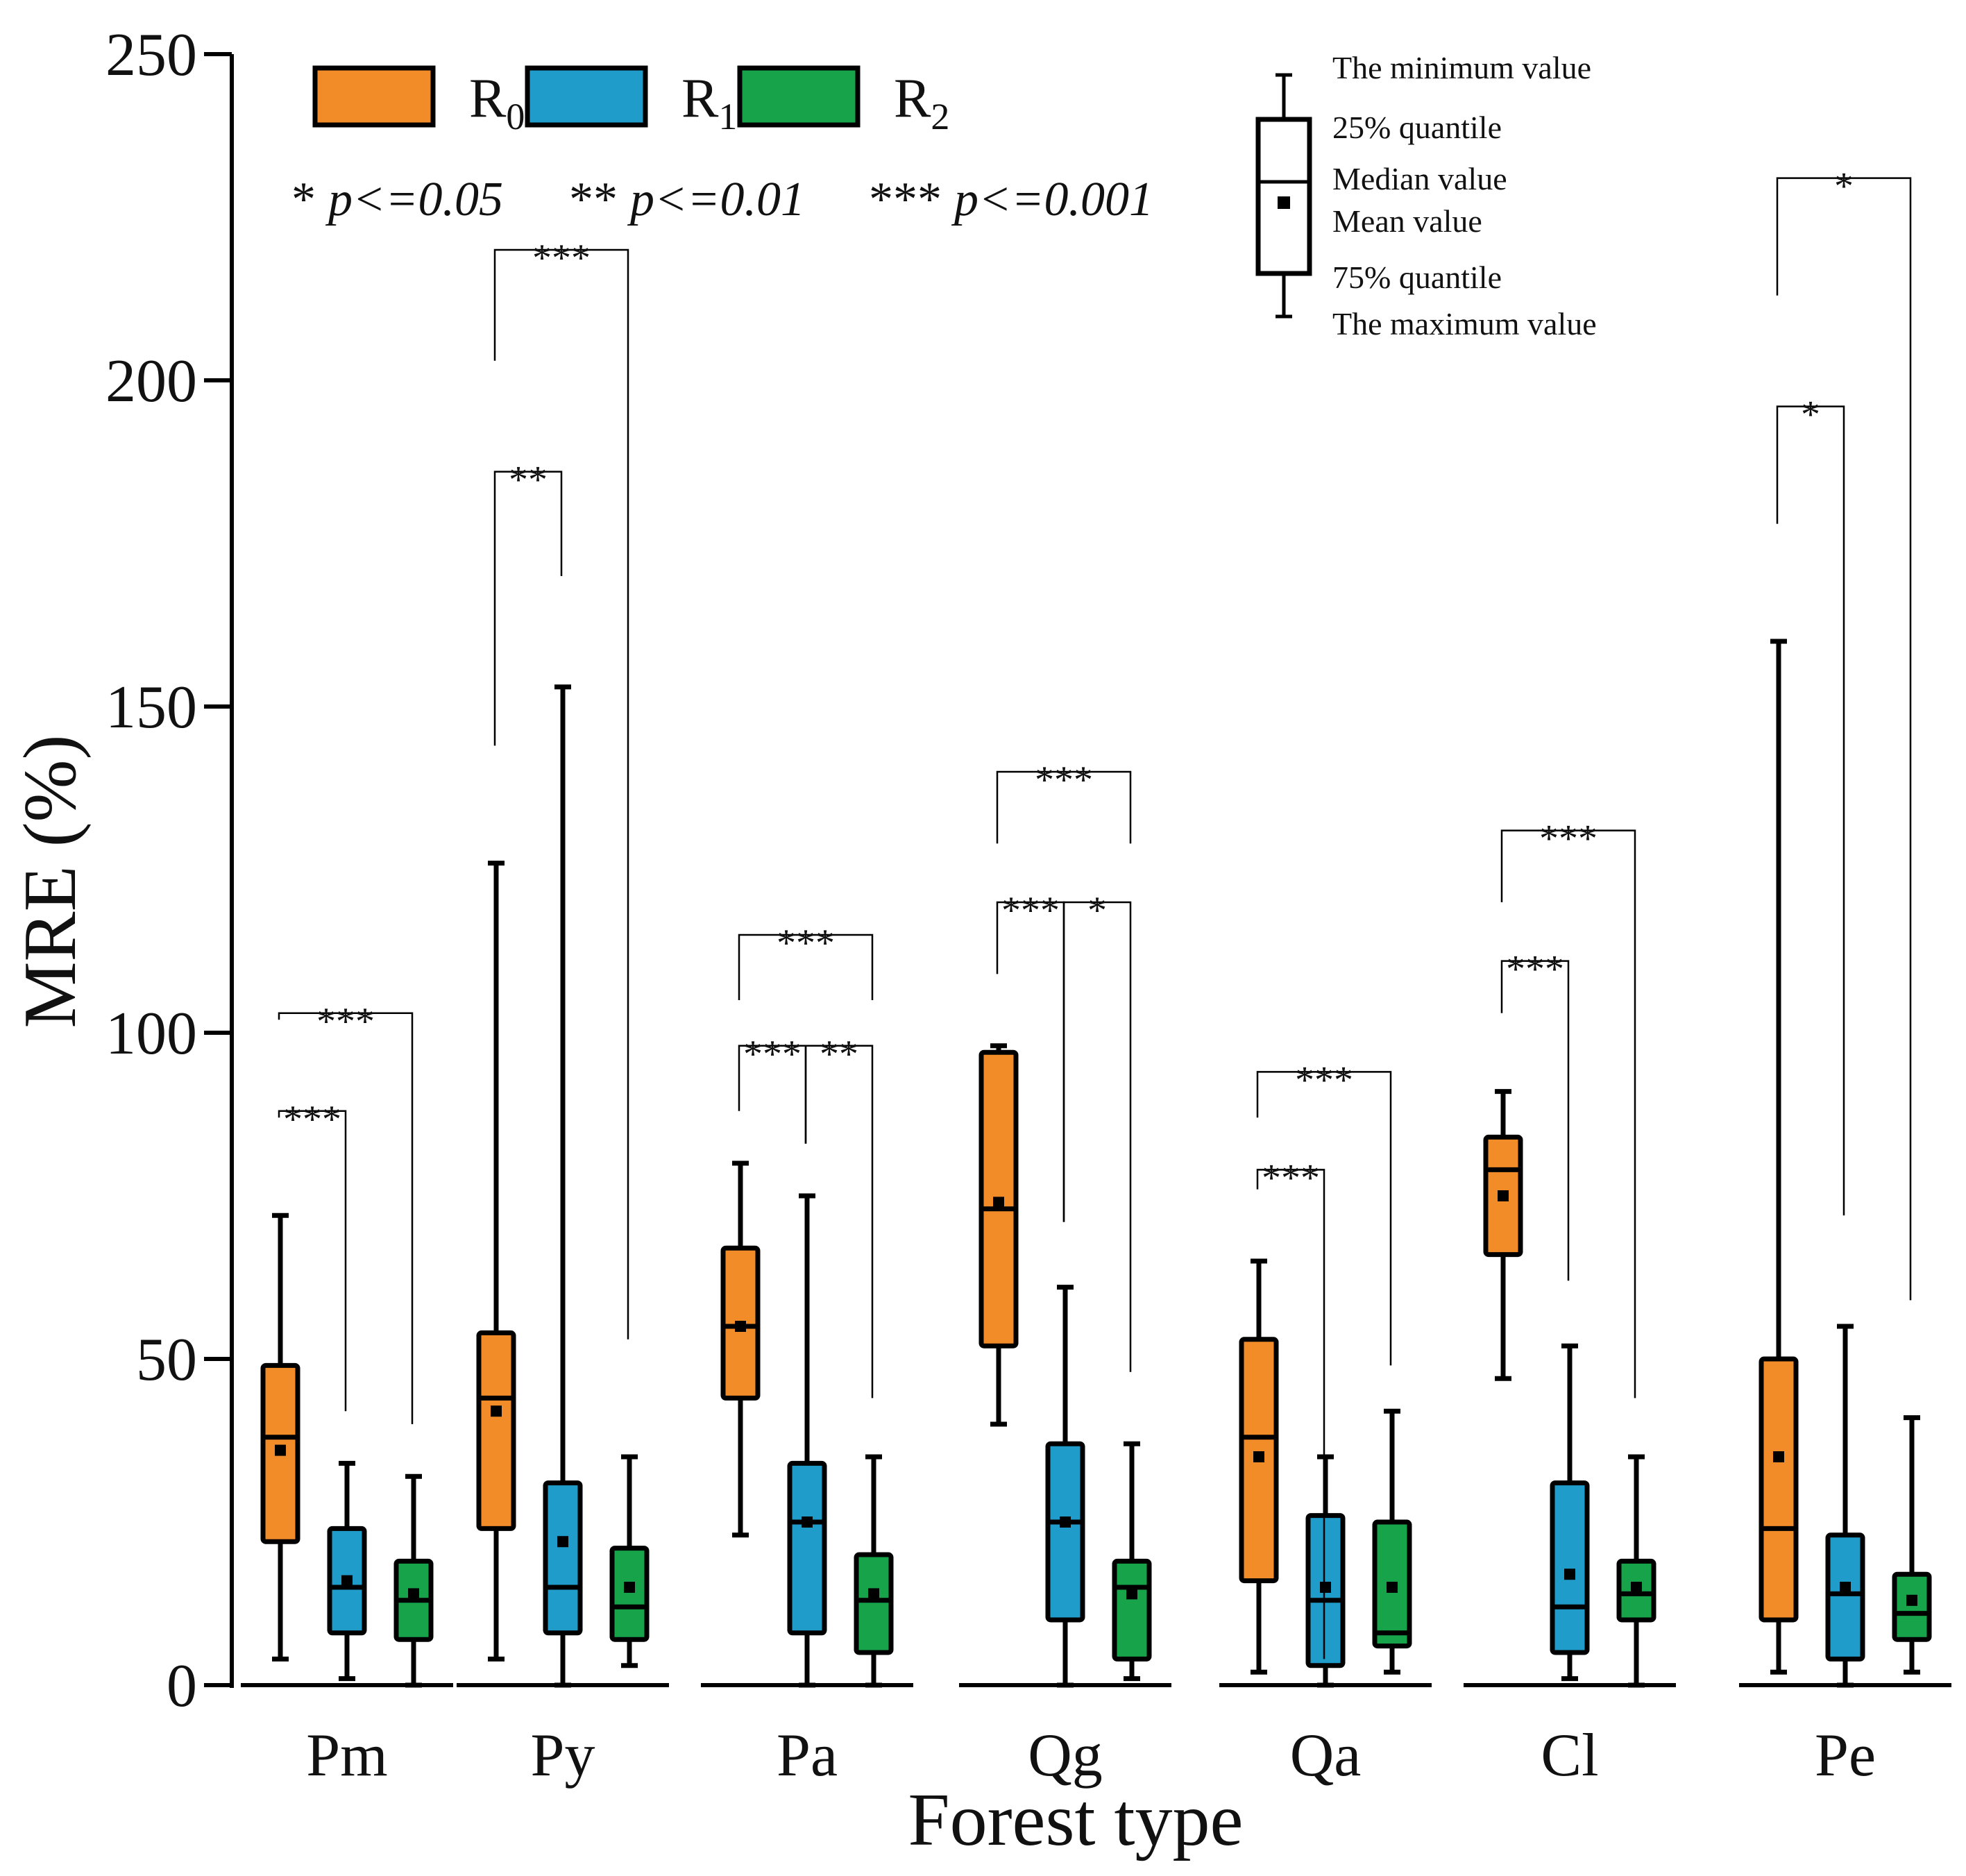 This screenshot has height=1876, width=1966. Describe the element at coordinates (1065, 1486) in the screenshot. I see `box-Qg-R1` at that location.